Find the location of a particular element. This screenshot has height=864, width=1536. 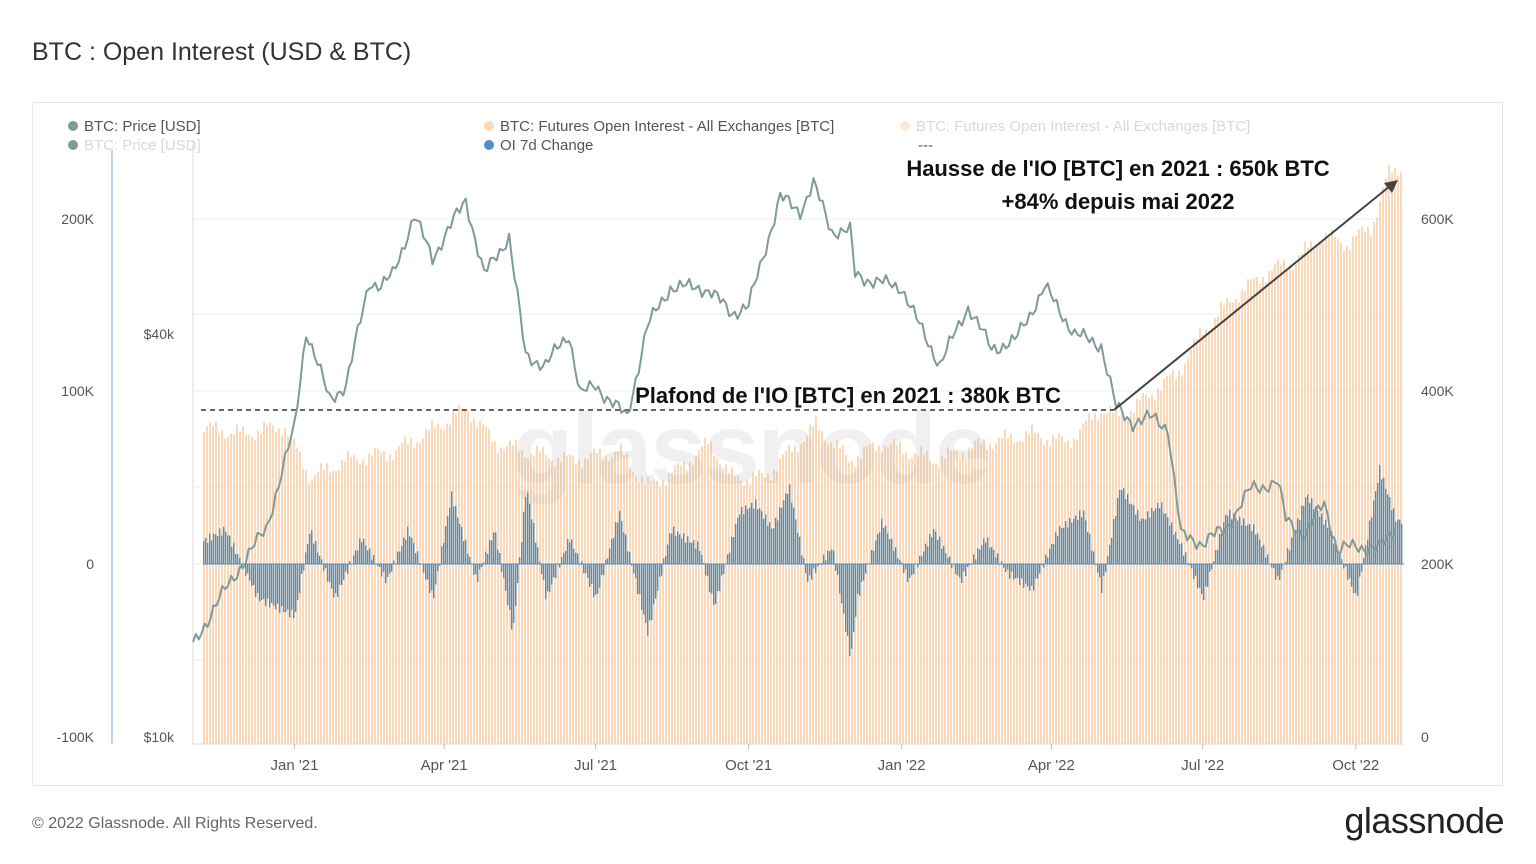

left-tick-label: 200K is located at coordinates (77, 219).